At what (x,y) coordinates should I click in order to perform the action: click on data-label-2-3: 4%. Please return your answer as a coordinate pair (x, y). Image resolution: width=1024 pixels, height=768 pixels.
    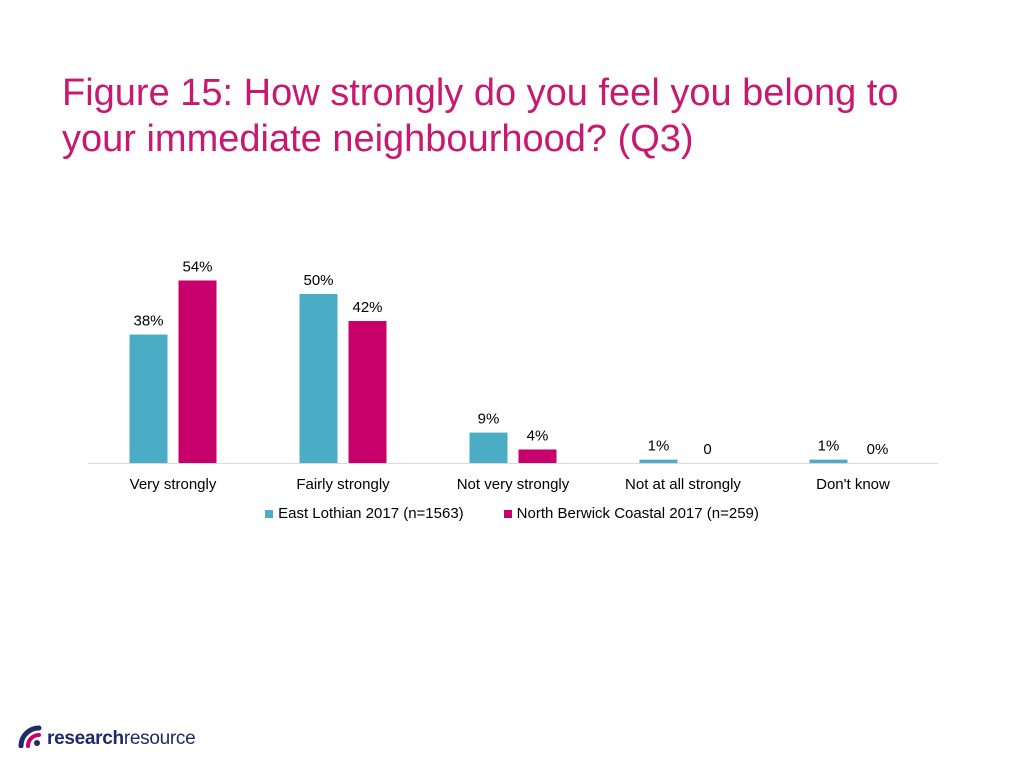
    Looking at the image, I should click on (538, 435).